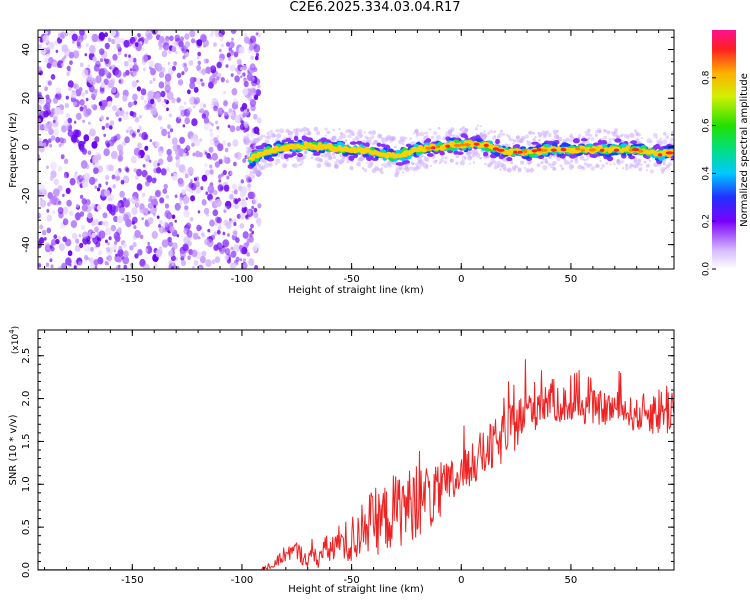  What do you see at coordinates (26, 147) in the screenshot?
I see `y-tick-label: 0` at bounding box center [26, 147].